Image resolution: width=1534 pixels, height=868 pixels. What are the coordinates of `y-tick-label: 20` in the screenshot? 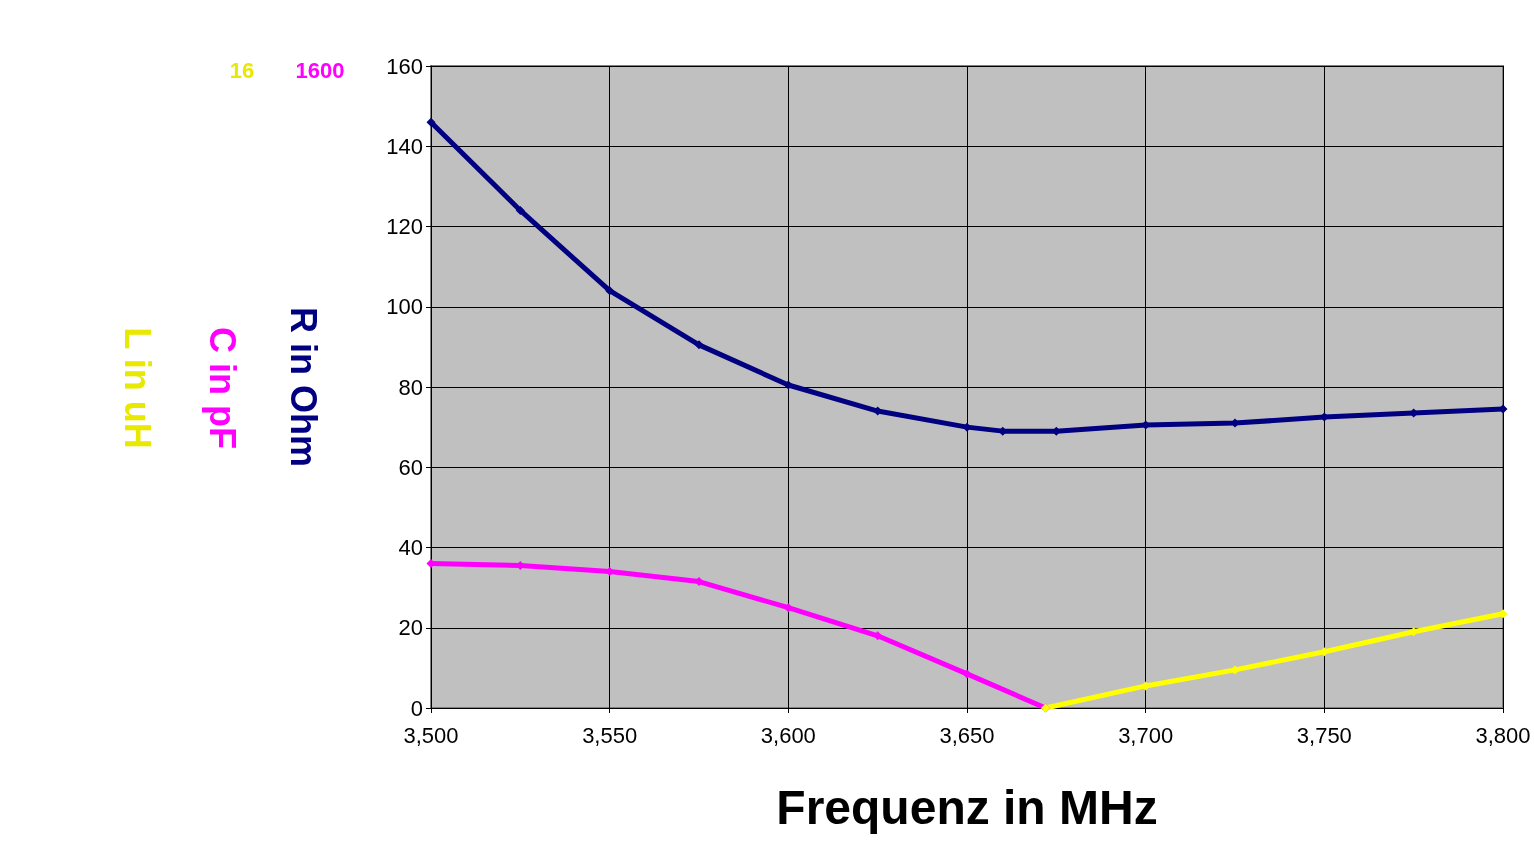 It's located at (410, 628).